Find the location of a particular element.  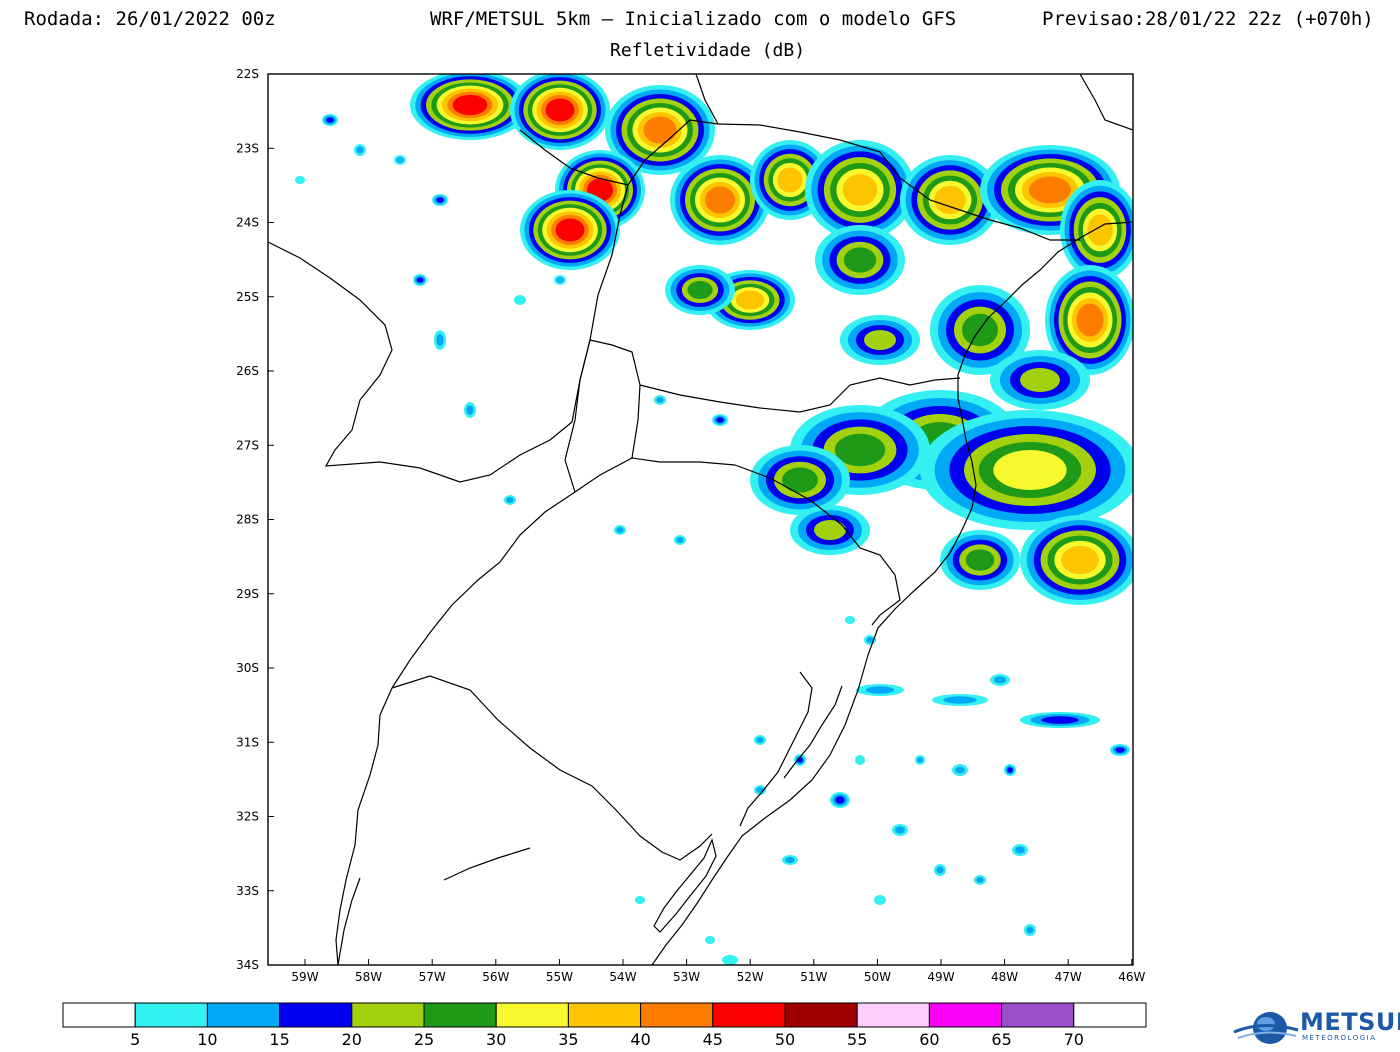

colorbar-label: 55 is located at coordinates (857, 1039).